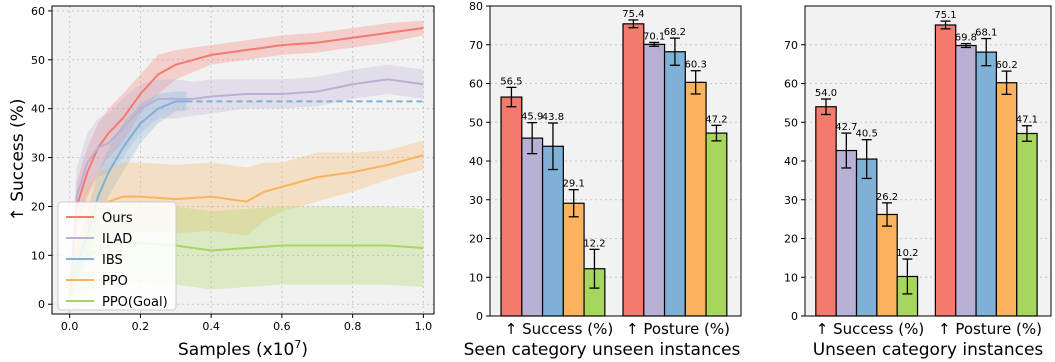 The width and height of the screenshot is (1055, 362). Describe the element at coordinates (141, 326) in the screenshot. I see `x-tick-label: 0.2` at that location.